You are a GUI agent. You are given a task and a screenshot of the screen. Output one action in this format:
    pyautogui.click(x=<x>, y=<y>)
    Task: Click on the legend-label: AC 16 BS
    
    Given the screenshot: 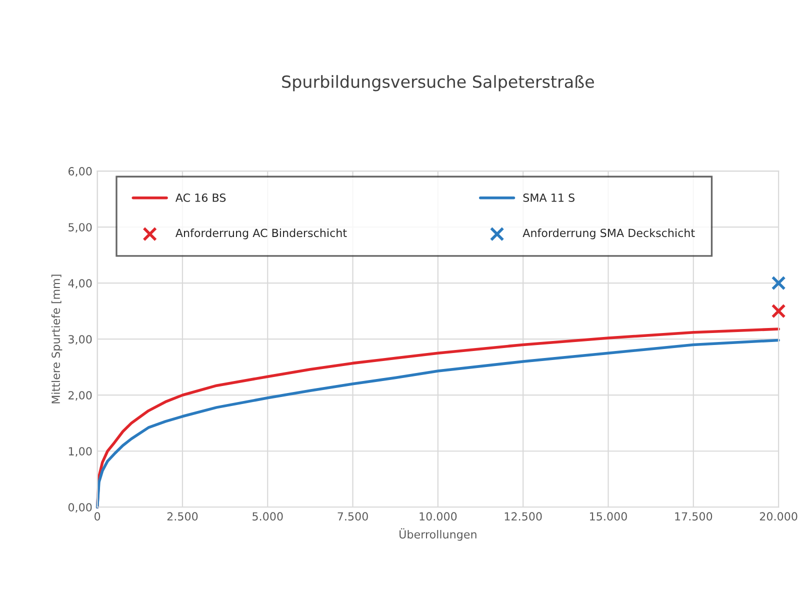 What is the action you would take?
    pyautogui.click(x=200, y=198)
    